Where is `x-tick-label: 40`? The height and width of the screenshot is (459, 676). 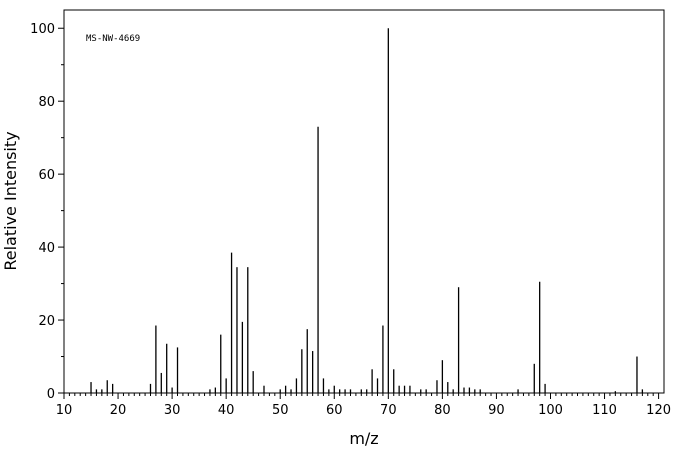 x-tick-label: 40 is located at coordinates (226, 410).